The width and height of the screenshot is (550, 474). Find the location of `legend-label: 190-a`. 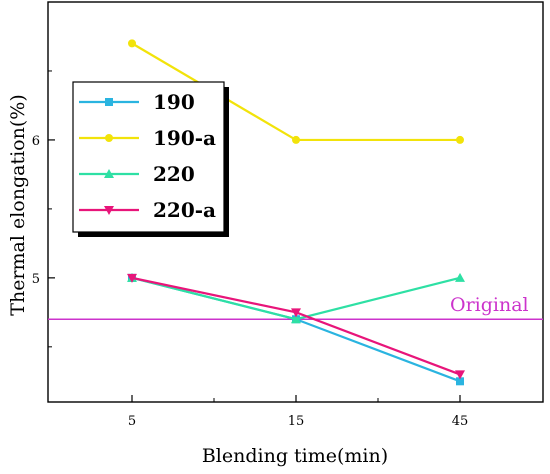

legend-label: 190-a is located at coordinates (184, 138).